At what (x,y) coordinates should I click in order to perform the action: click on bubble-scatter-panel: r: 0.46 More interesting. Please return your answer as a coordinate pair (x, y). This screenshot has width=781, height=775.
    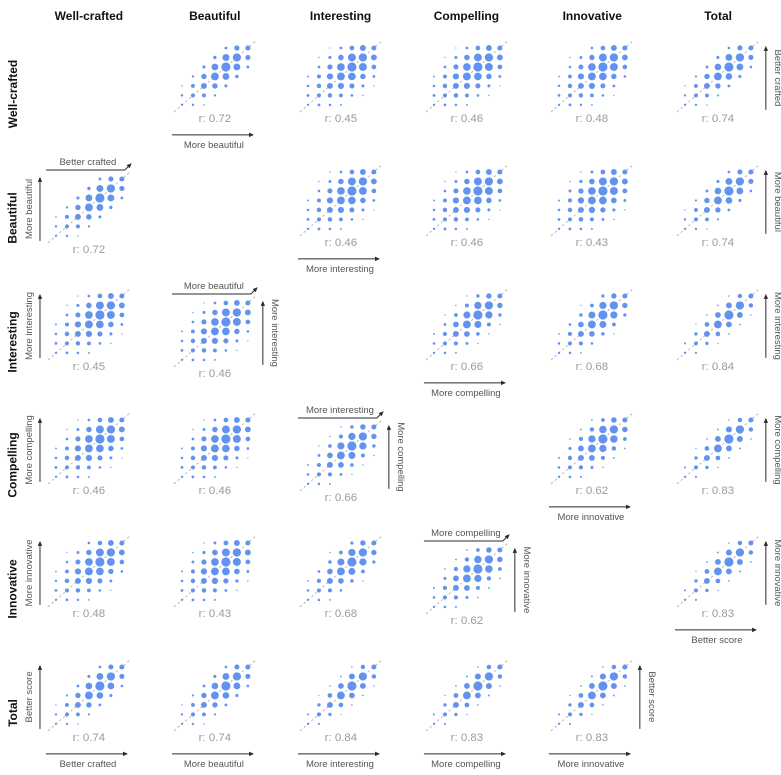
    Looking at the image, I should click on (339, 219).